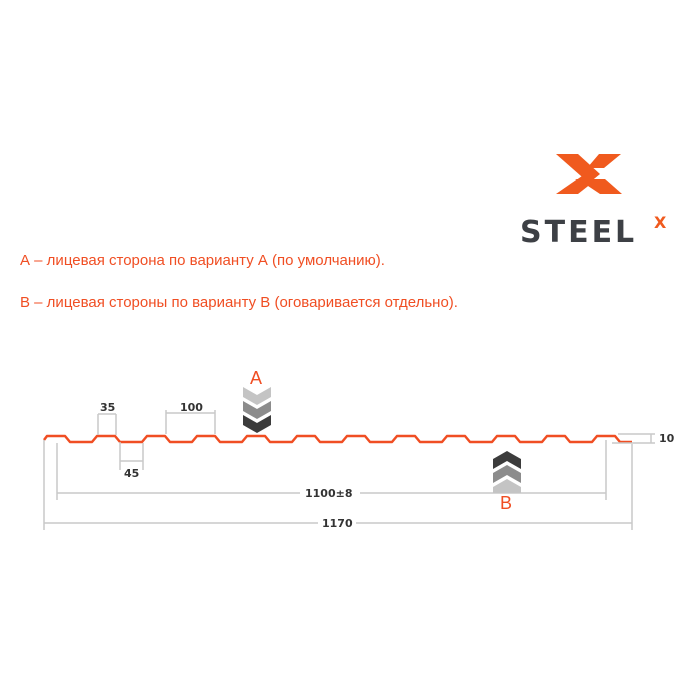 This screenshot has height=700, width=700. Describe the element at coordinates (578, 232) in the screenshot. I see `logo-text: STEEL` at that location.